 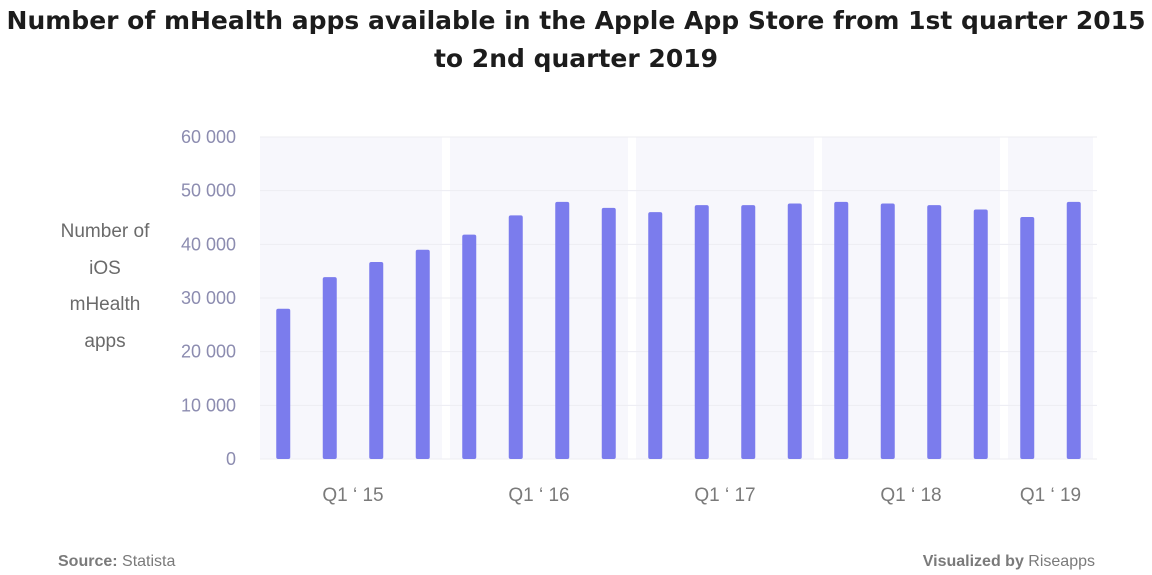 I want to click on source-note: Source: Statista, so click(x=116, y=562).